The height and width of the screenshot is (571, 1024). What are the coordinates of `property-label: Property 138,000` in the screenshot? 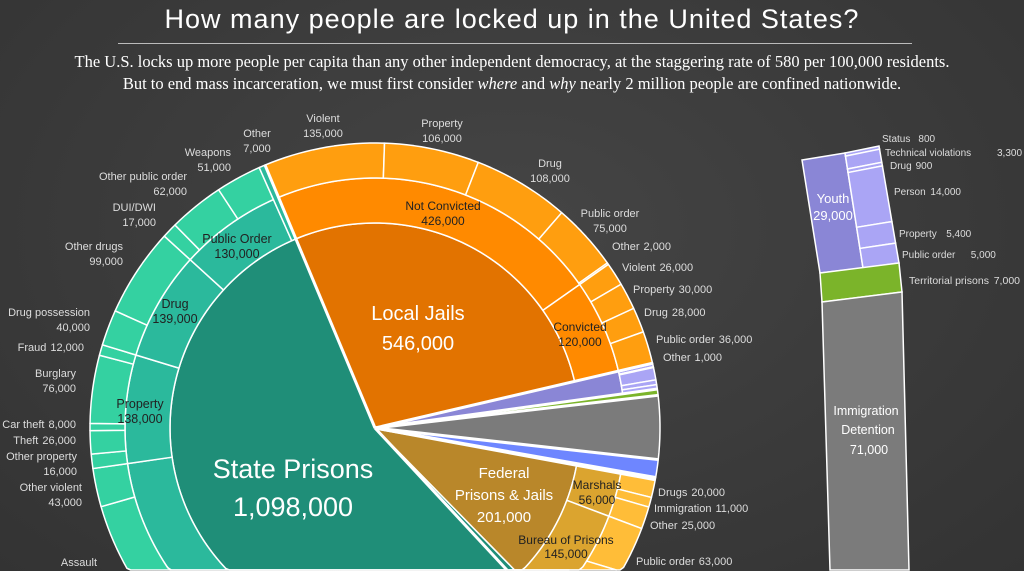 It's located at (140, 411).